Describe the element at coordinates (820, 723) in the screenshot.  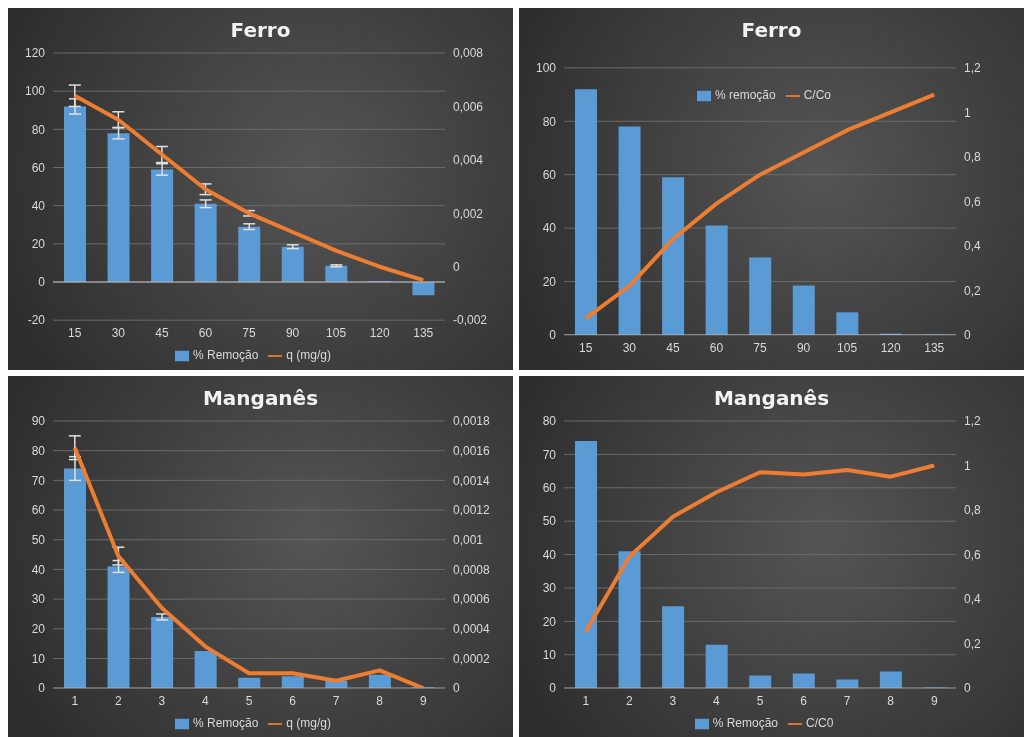
I see `legend-label: C/C0` at that location.